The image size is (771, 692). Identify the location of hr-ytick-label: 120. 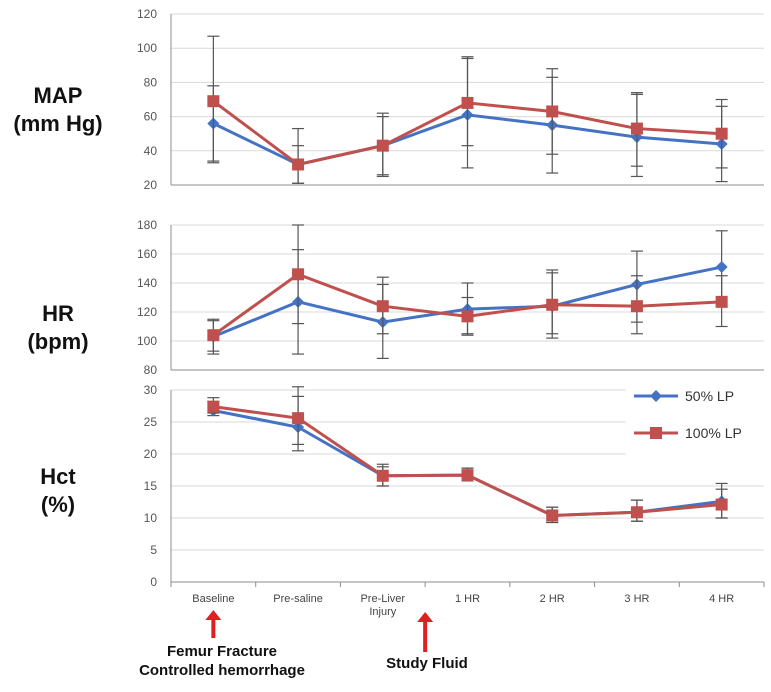
(147, 312).